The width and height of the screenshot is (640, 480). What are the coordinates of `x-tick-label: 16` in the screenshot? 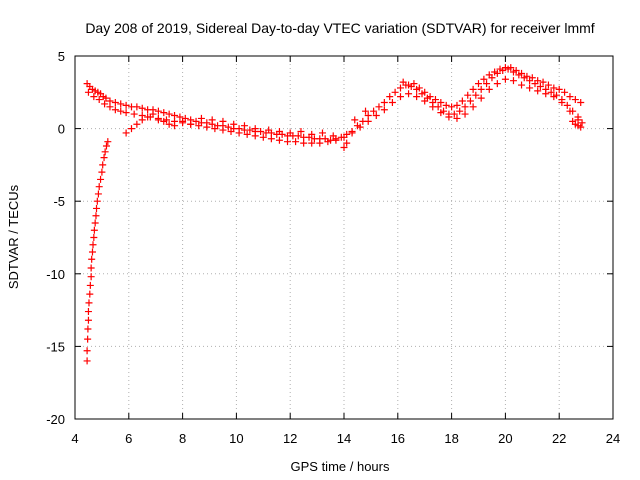 It's located at (398, 438).